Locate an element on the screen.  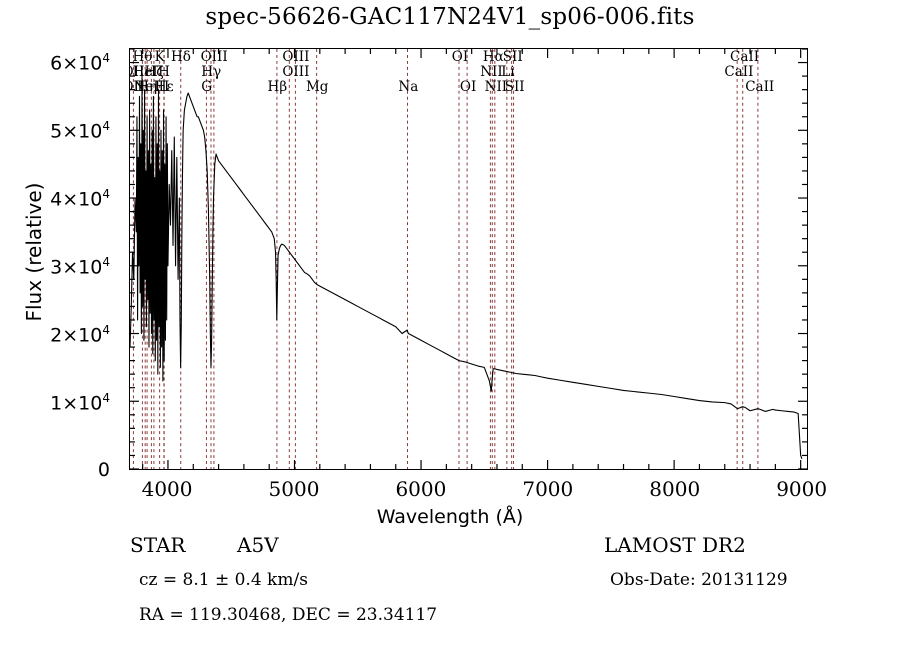
x-tick-label: 7000 is located at coordinates (548, 489).